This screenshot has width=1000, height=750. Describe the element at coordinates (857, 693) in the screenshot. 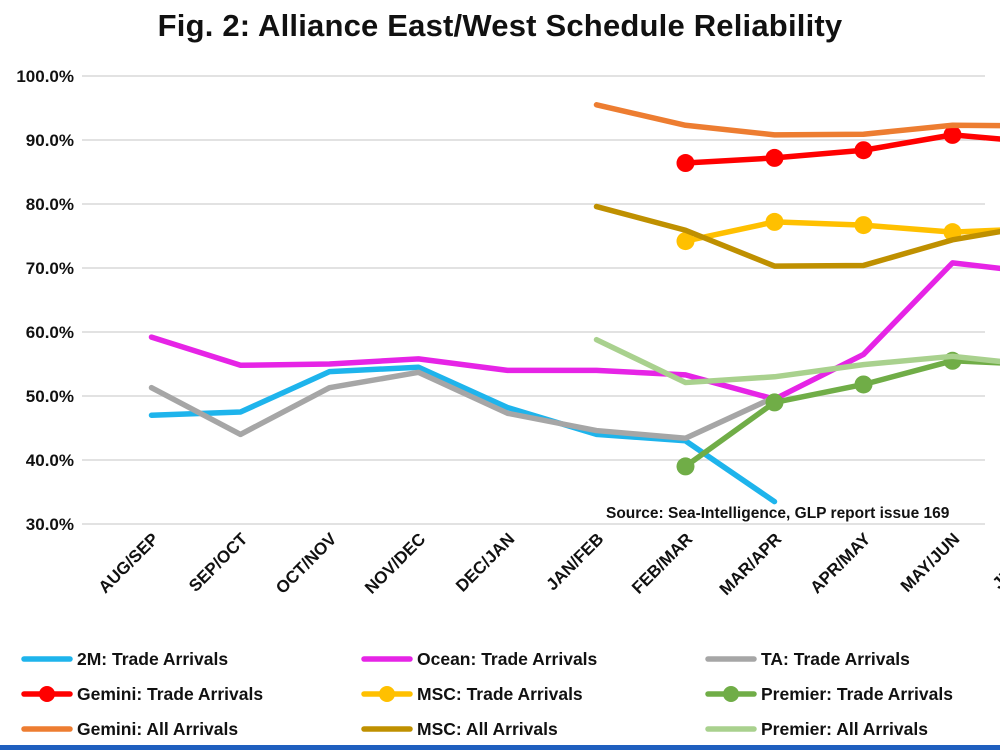

I see `legend-label: Premier: Trade Arrivals` at that location.